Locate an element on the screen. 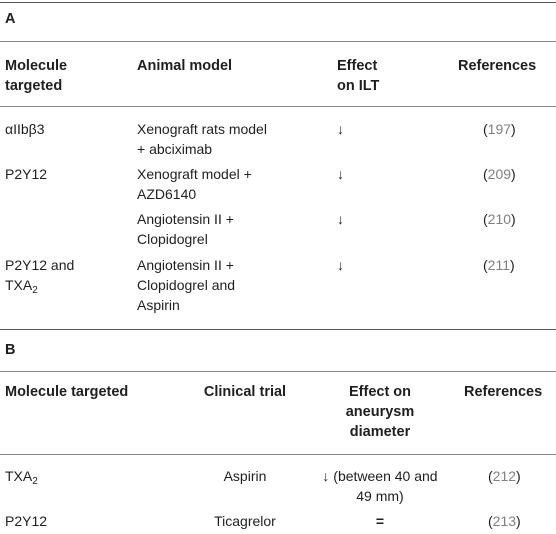 The width and height of the screenshot is (556, 534). reference-link: 212 is located at coordinates (504, 476).